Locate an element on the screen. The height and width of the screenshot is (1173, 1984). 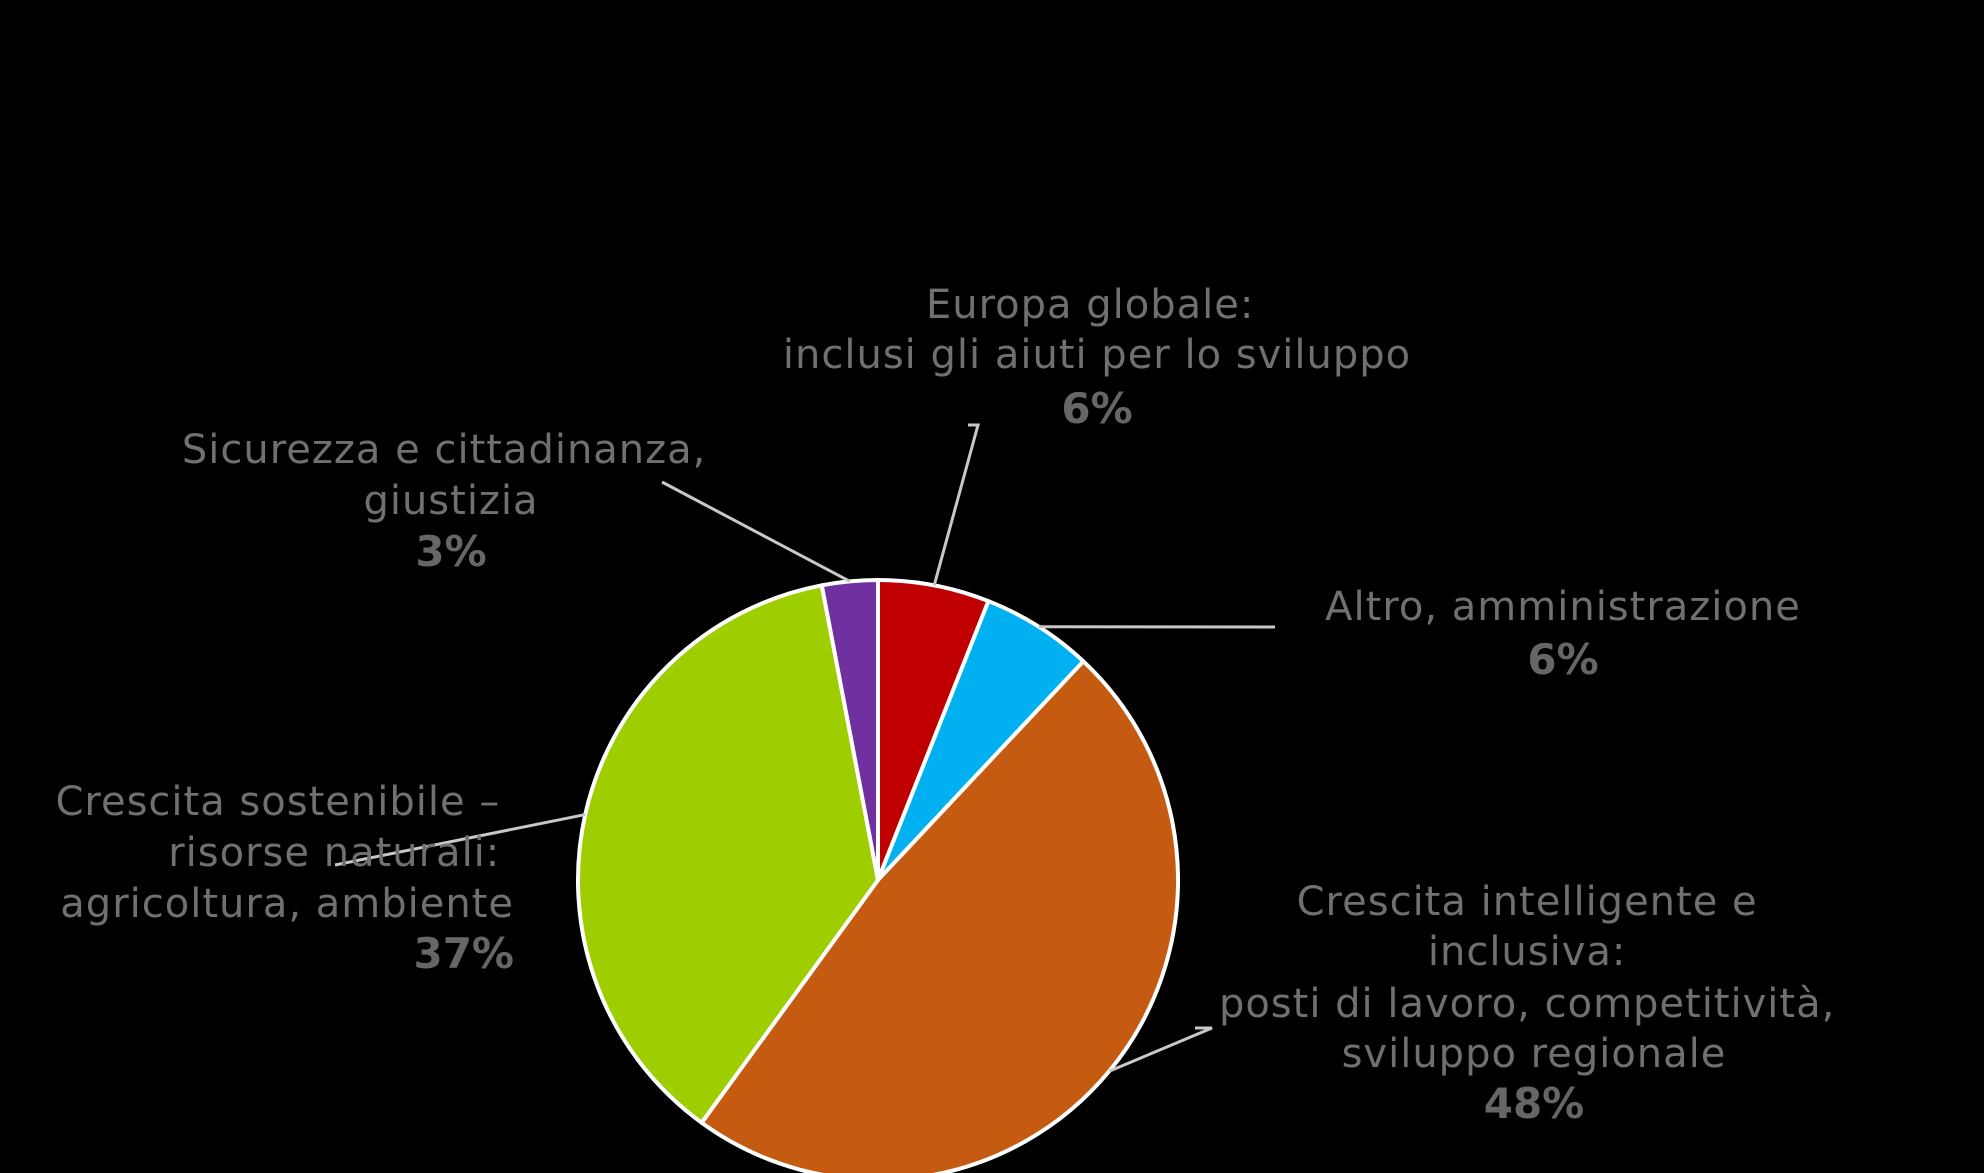
pie-slice-crescita-intelligente is located at coordinates (940, 916).